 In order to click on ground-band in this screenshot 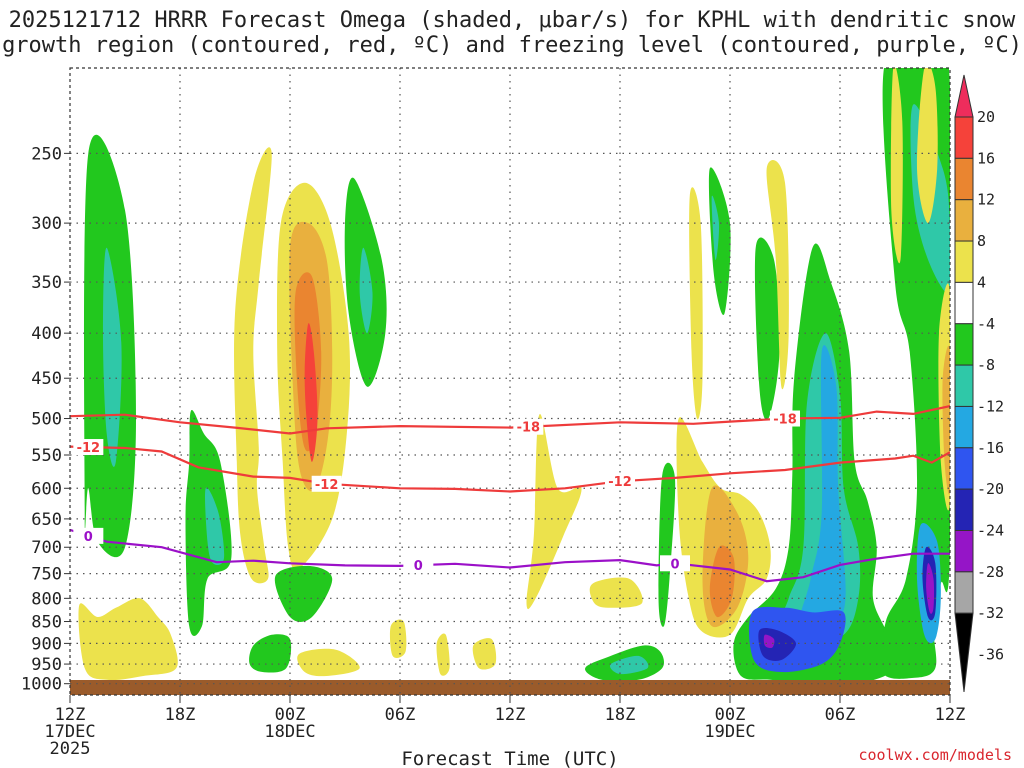, I will do `click(510, 687)`.